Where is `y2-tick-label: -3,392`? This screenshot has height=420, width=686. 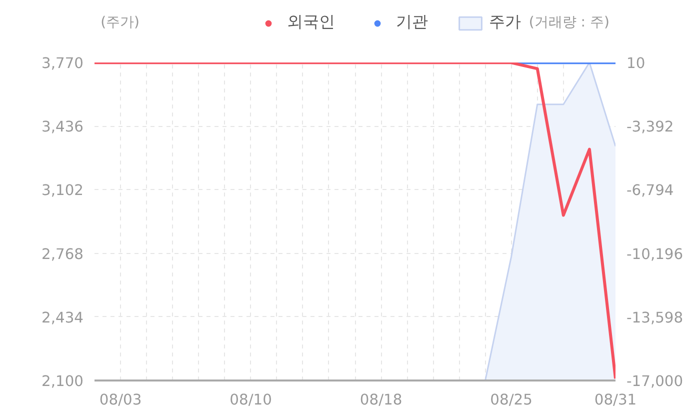 y2-tick-label: -3,392 is located at coordinates (650, 127).